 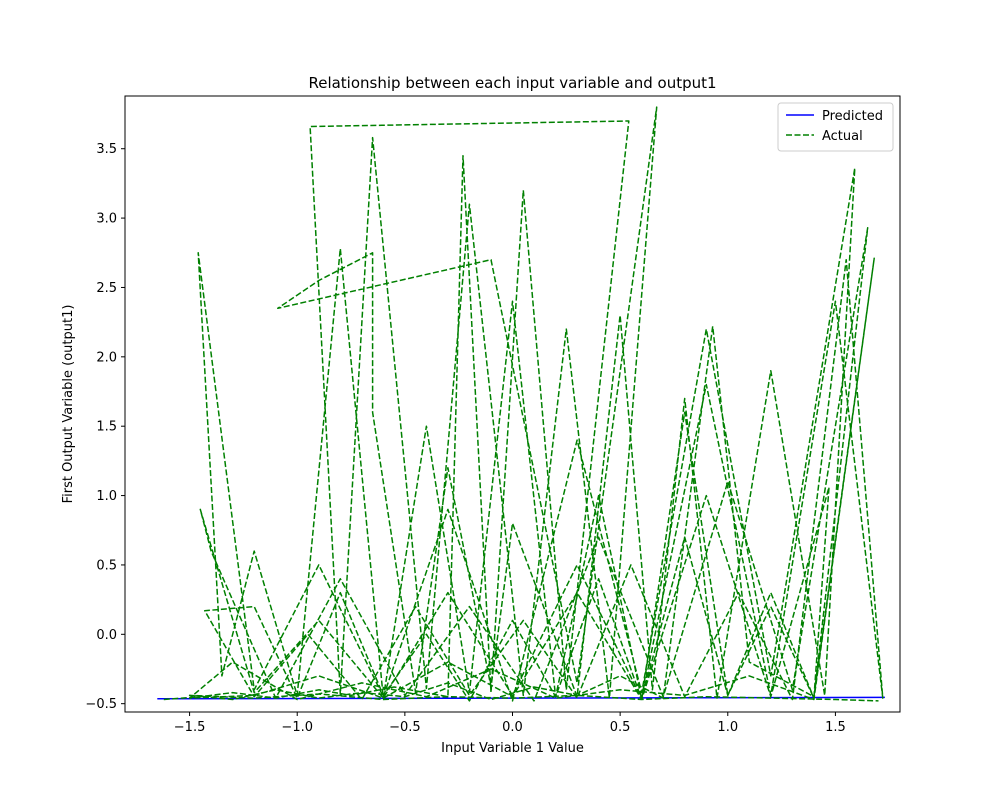 I want to click on x-tick-label: −1.5, so click(x=190, y=727).